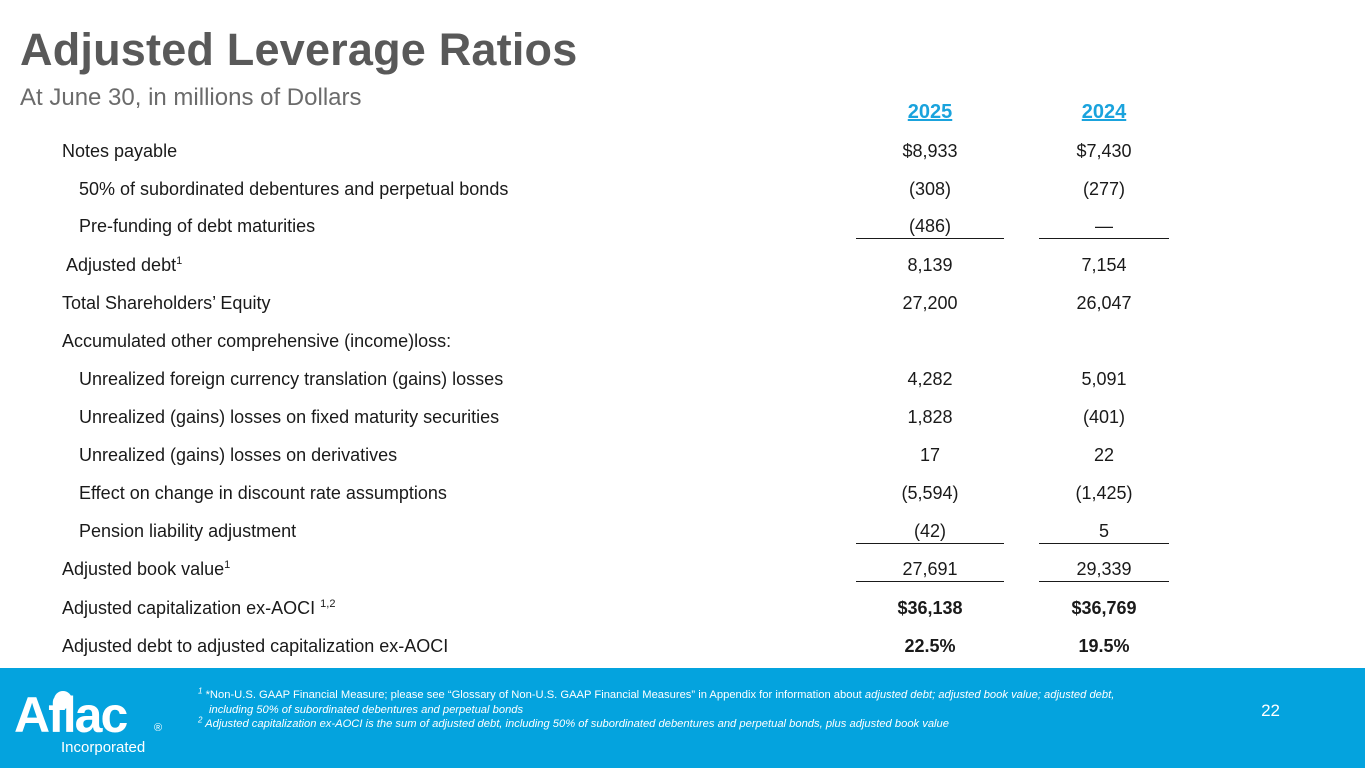  Describe the element at coordinates (146, 569) in the screenshot. I see `row-label: Adjusted book value1` at that location.